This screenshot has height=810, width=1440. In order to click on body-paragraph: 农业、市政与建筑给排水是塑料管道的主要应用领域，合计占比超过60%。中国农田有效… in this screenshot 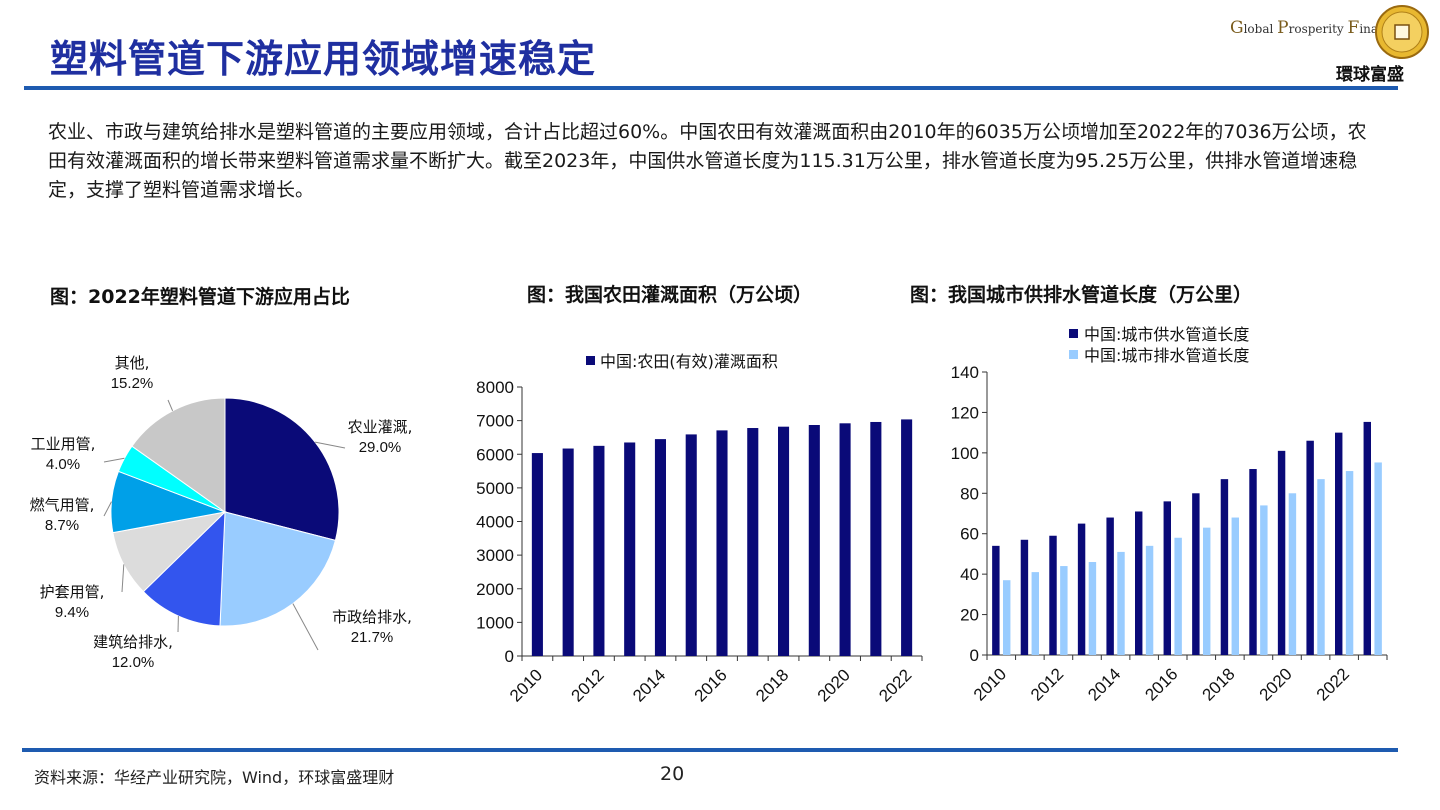, I will do `click(707, 161)`.